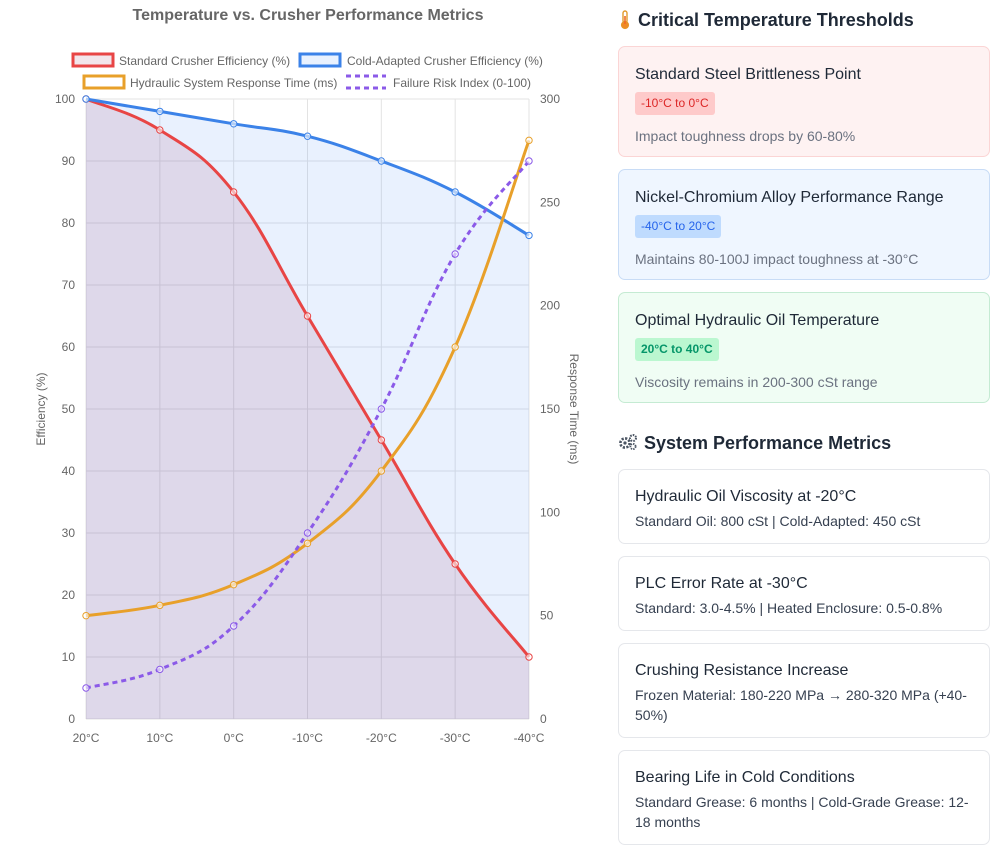  I want to click on x-tick-label: 10°C, so click(159, 738).